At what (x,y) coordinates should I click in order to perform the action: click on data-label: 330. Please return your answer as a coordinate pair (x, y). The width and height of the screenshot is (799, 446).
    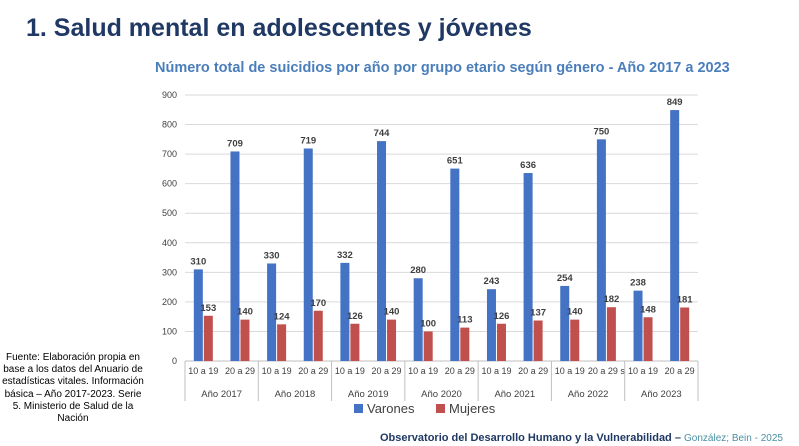
    Looking at the image, I should click on (272, 255).